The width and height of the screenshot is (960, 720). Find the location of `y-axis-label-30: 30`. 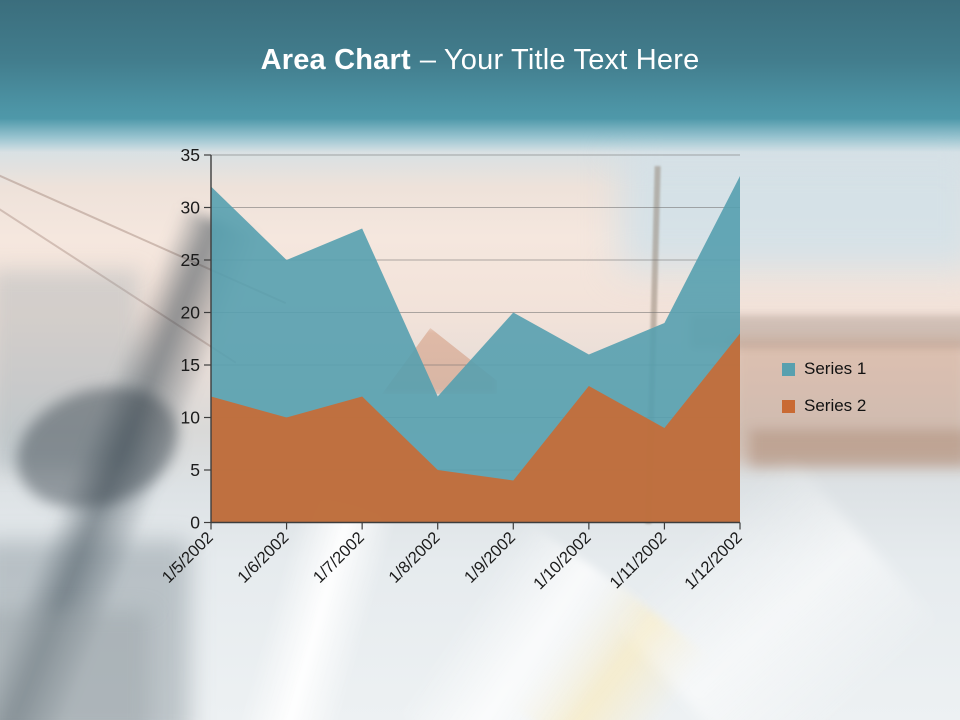

y-axis-label-30: 30 is located at coordinates (191, 208).